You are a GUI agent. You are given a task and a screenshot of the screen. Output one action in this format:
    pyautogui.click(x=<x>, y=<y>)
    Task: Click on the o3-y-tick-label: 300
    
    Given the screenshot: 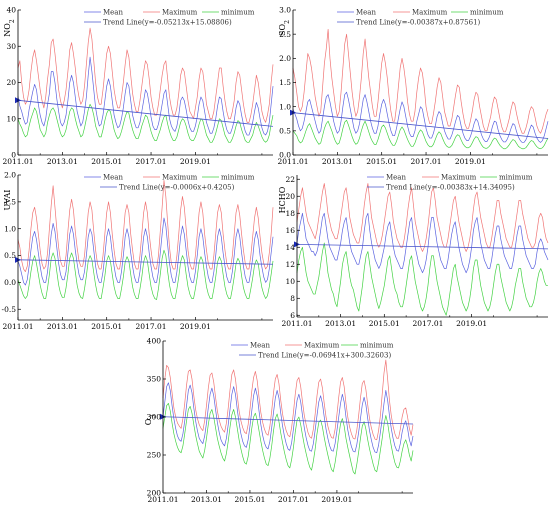 What is the action you would take?
    pyautogui.click(x=154, y=417)
    